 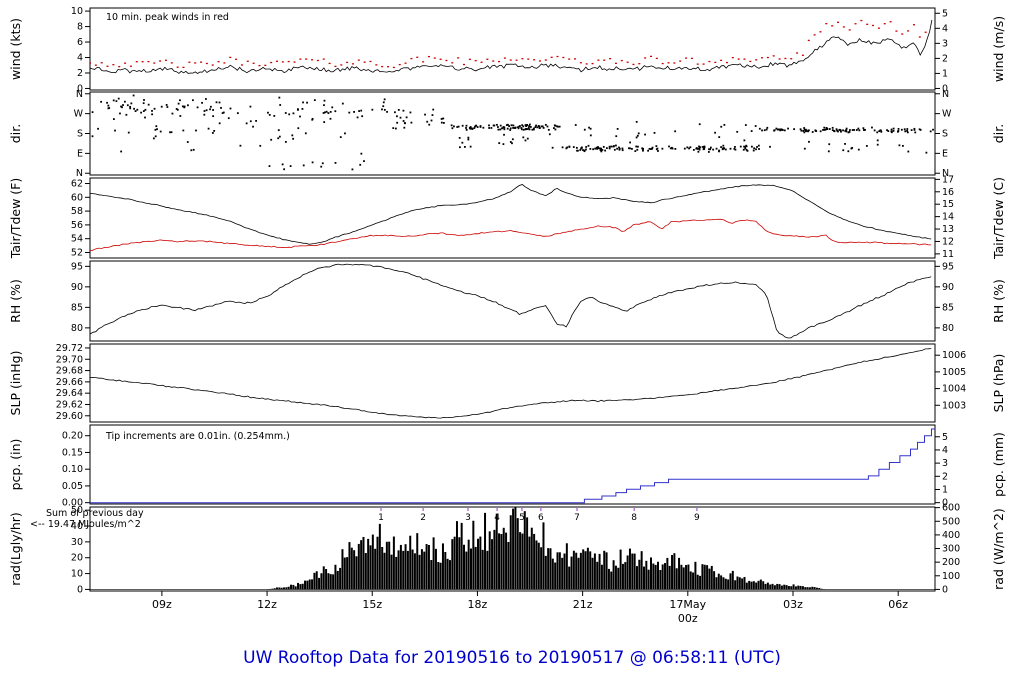 I want to click on panel-rh: 80 85 90 95 80 85 90 95 RH (%) RH (%), so click(x=507, y=301).